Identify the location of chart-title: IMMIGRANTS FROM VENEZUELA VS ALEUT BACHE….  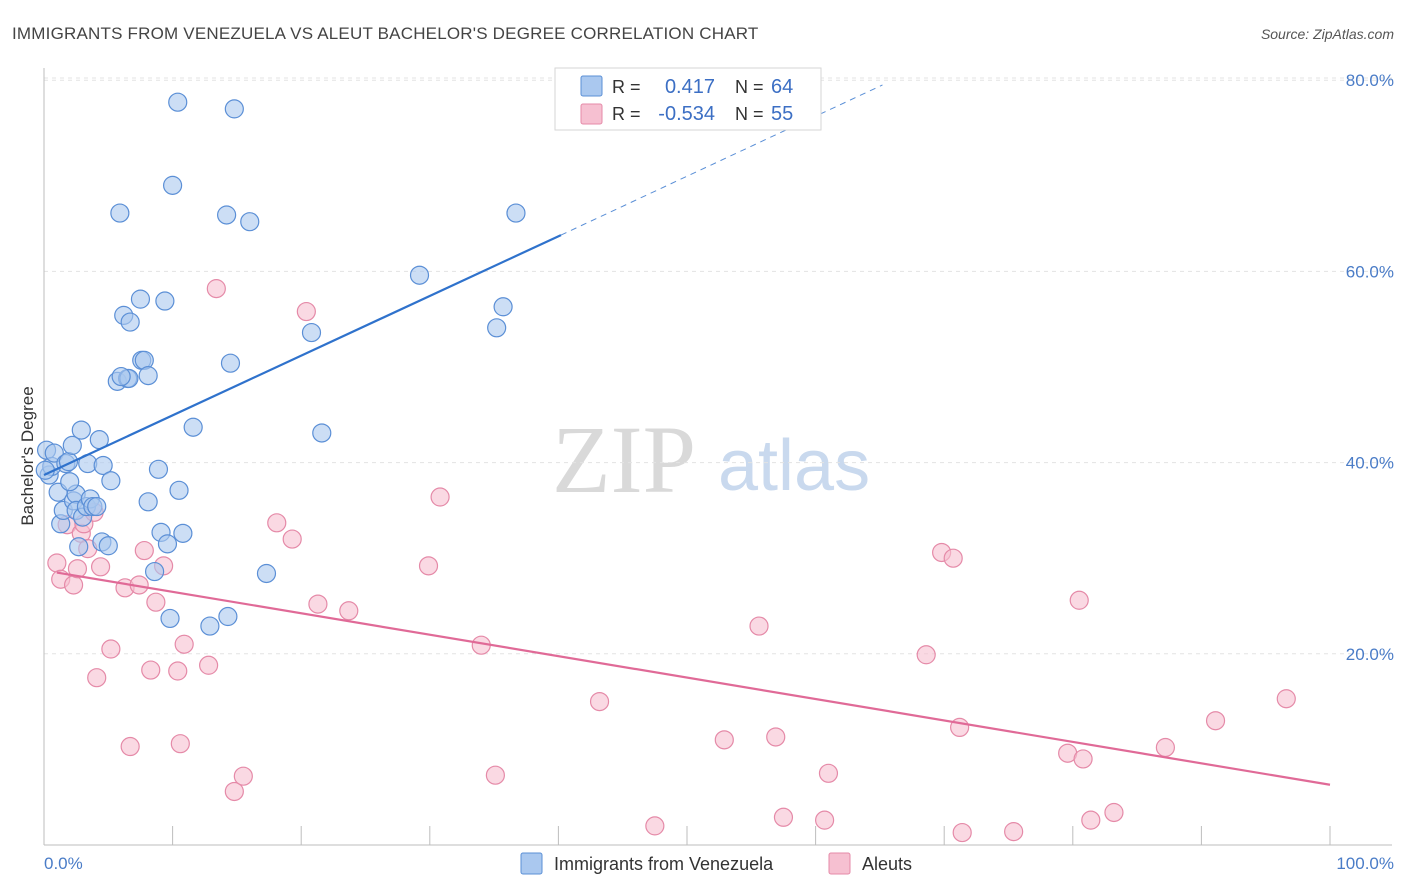
(385, 33).